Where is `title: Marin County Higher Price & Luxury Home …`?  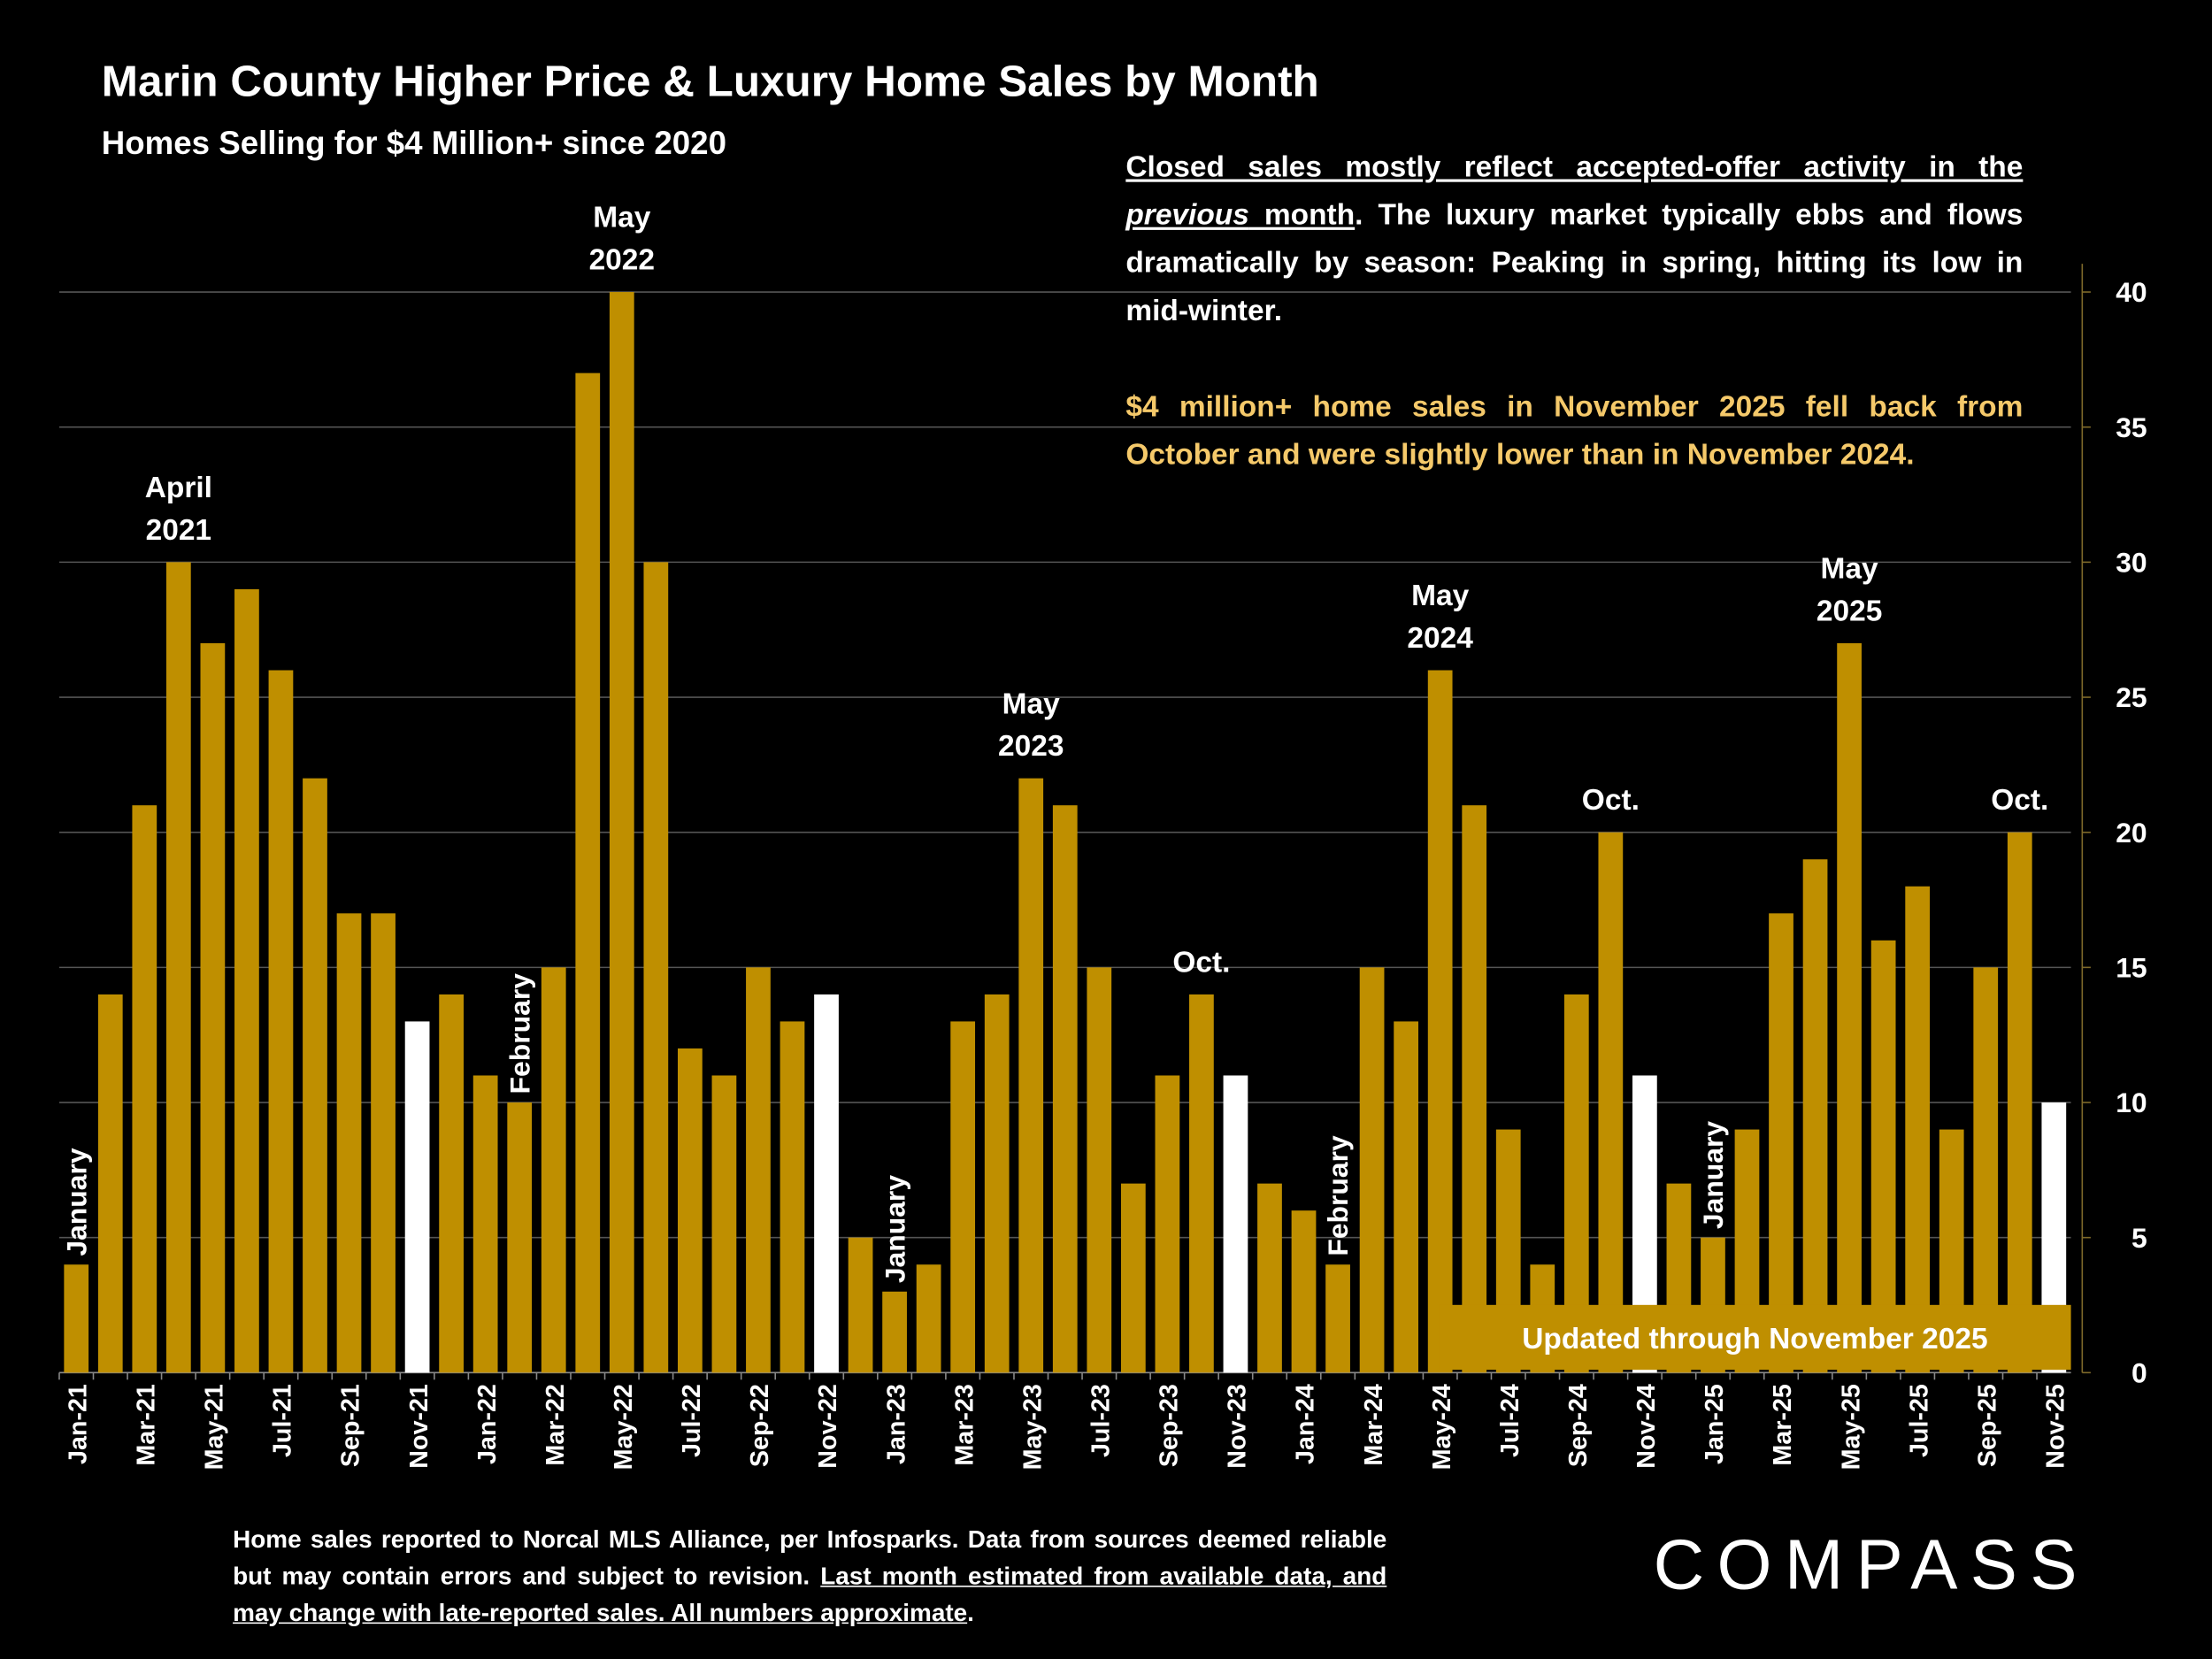
title: Marin County Higher Price & Luxury Home … is located at coordinates (710, 81).